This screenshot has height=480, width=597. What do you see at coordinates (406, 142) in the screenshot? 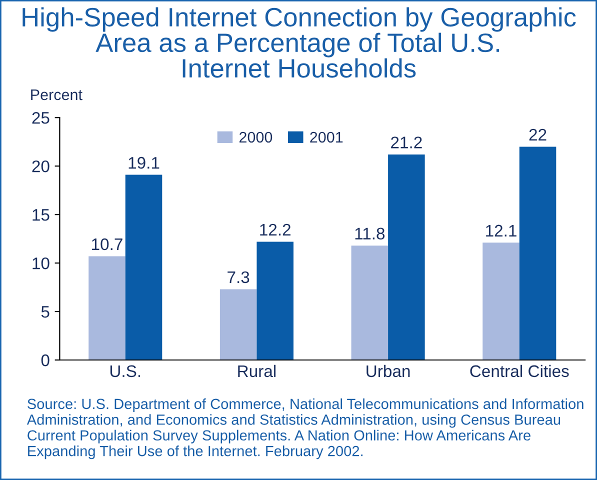
I see `data-label: 21.2` at bounding box center [406, 142].